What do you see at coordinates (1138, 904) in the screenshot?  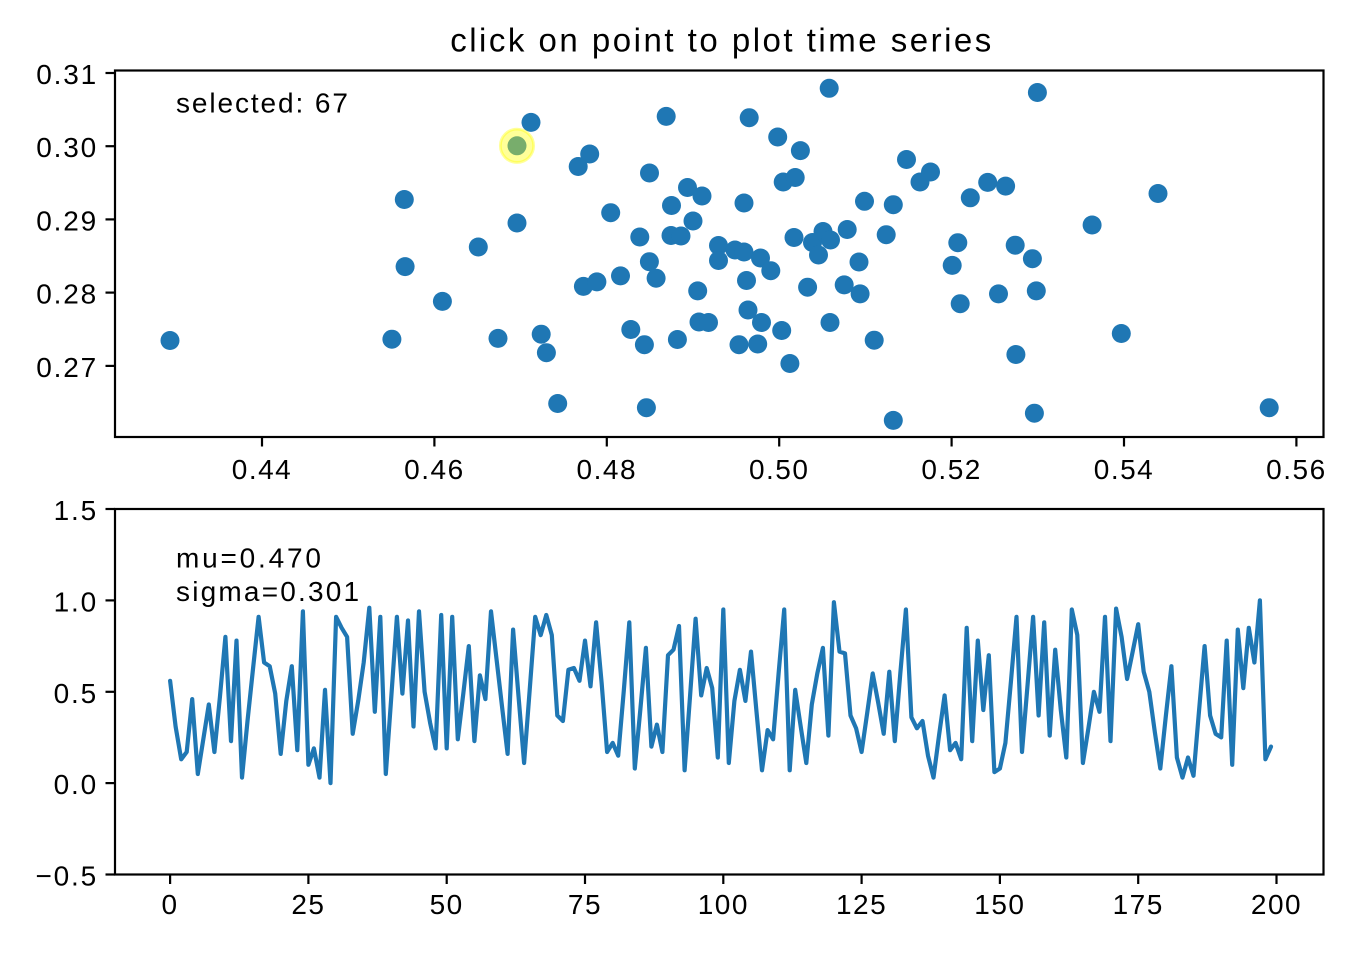 I see `svg-text: 175` at bounding box center [1138, 904].